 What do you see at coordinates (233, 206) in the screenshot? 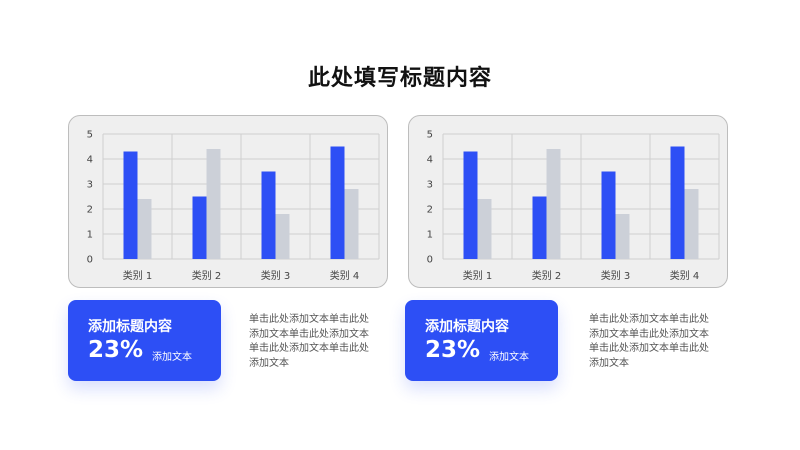
I see `bar-chart-1: 0 1 2 3 4 5 类别 1 类别 2 类别 3 类别 4` at bounding box center [233, 206].